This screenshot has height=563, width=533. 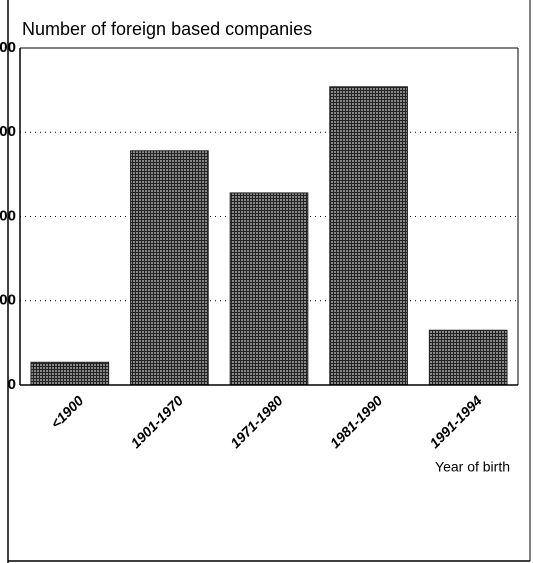 What do you see at coordinates (256, 421) in the screenshot?
I see `x-tick-label: 1971-1980` at bounding box center [256, 421].